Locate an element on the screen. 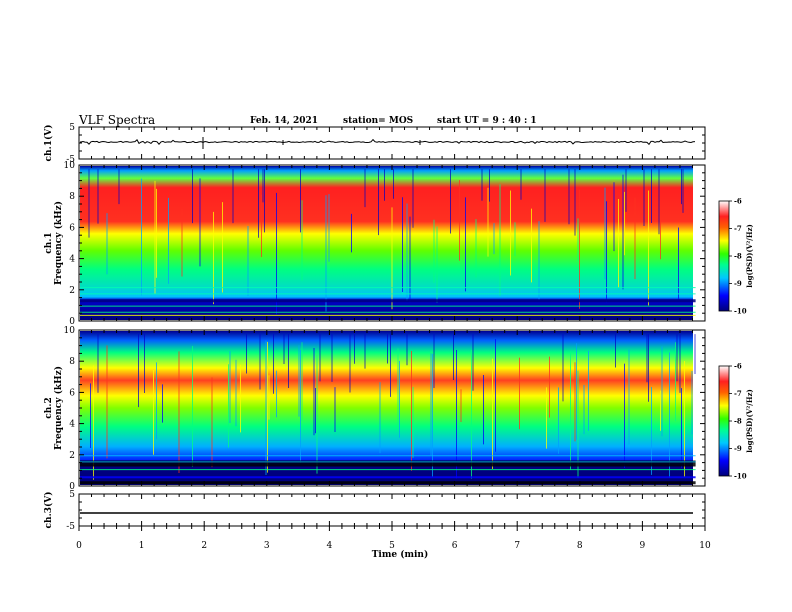 Image resolution: width=792 pixels, height=612 pixels. ytick-label-panel2-1: 2 is located at coordinates (72, 456).